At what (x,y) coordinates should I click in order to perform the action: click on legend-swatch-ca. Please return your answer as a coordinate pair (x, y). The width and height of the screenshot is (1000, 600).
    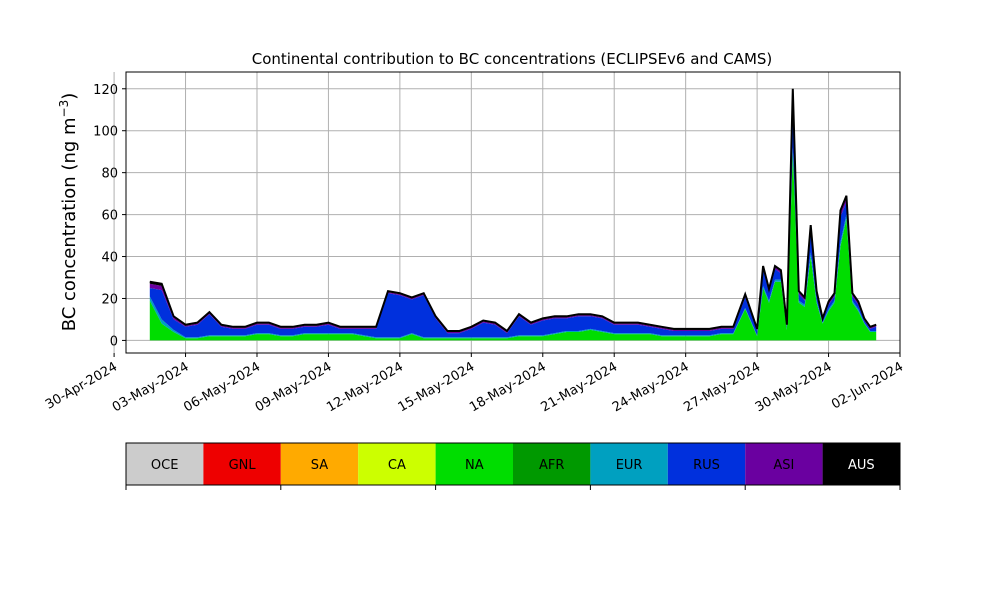
    Looking at the image, I should click on (397, 464).